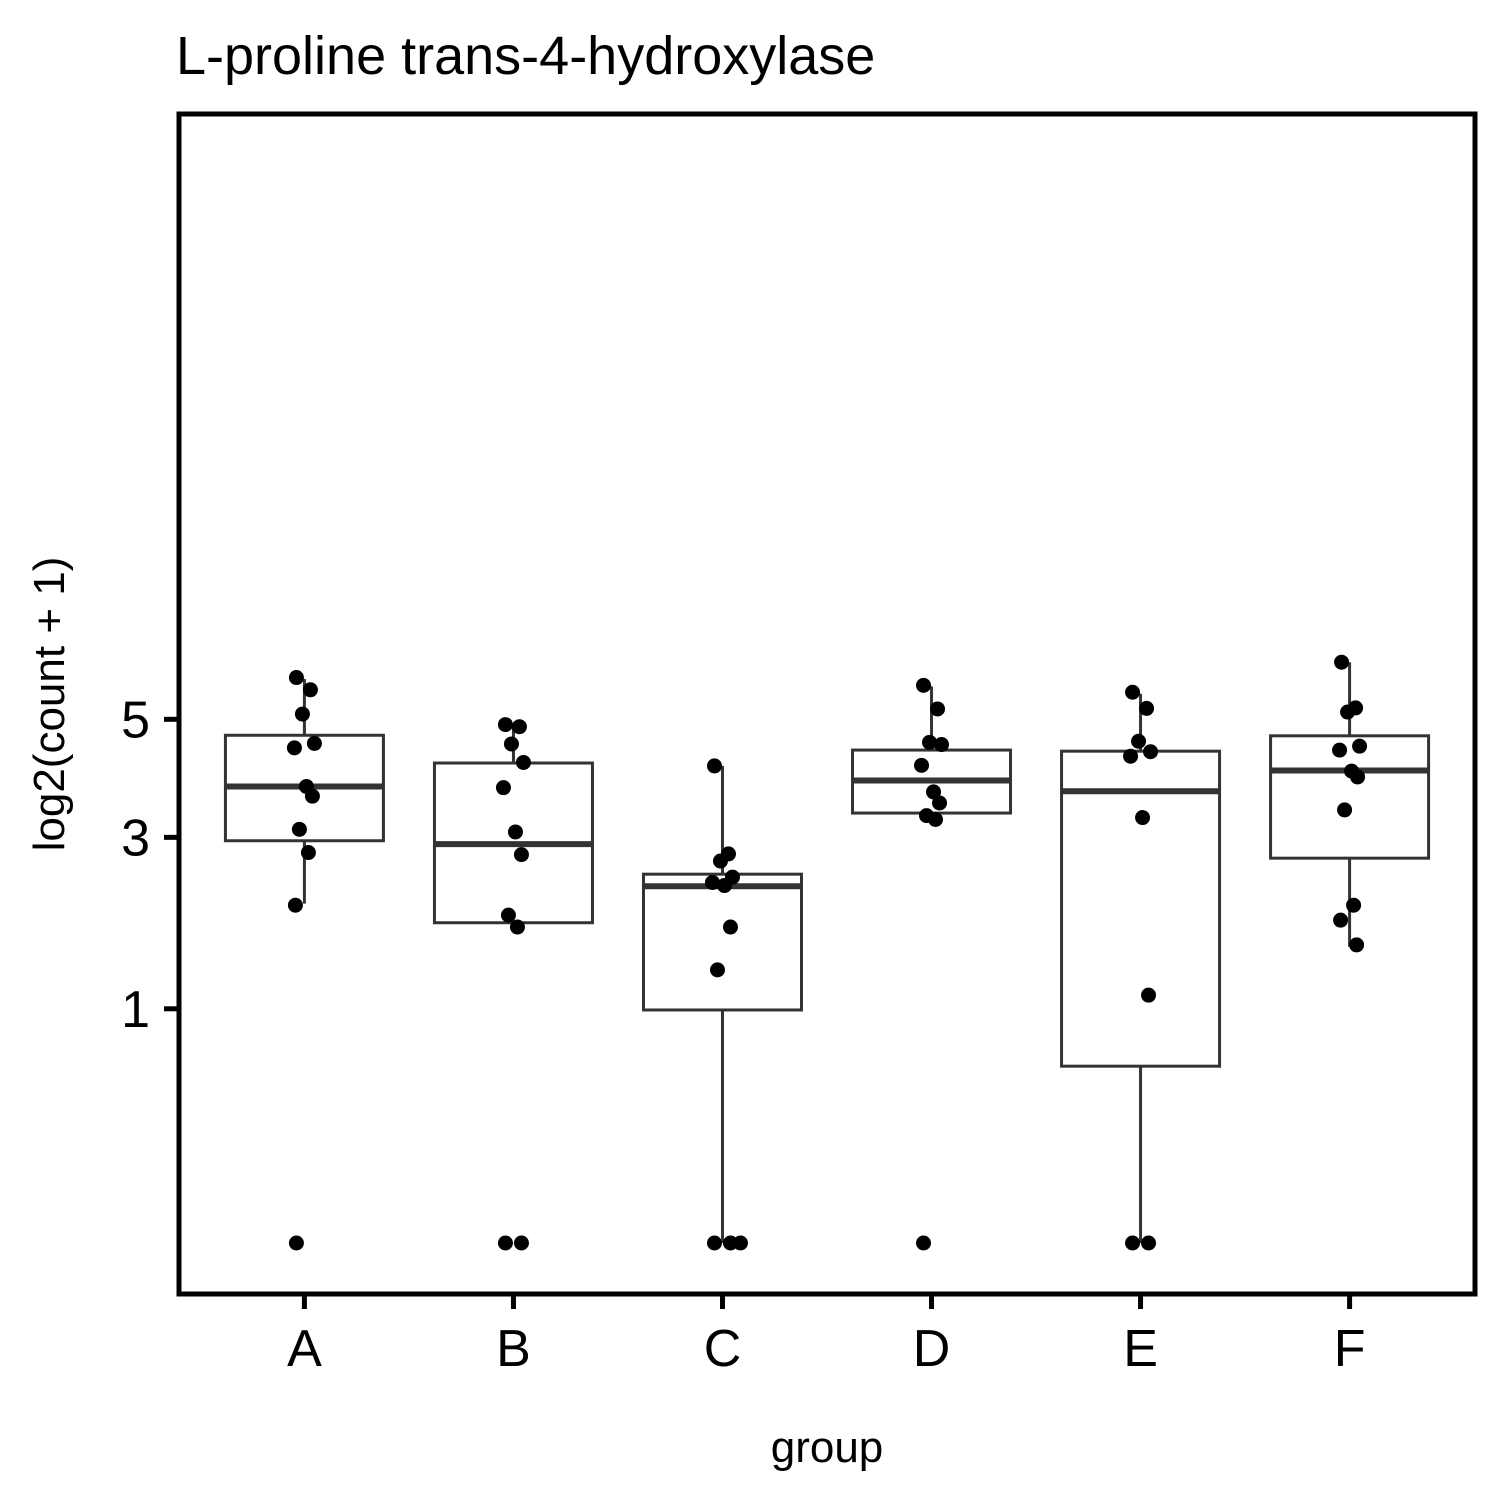 This screenshot has height=1500, width=1500. What do you see at coordinates (513, 1349) in the screenshot?
I see `x-tick-label: B` at bounding box center [513, 1349].